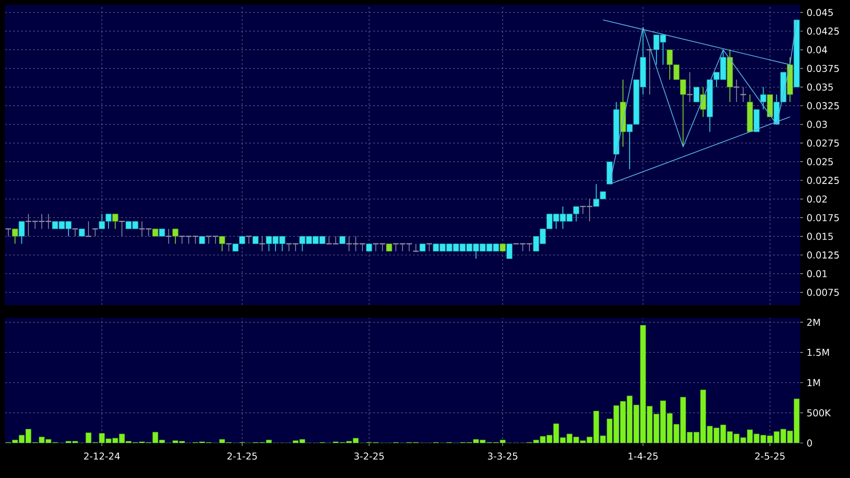 This screenshot has height=478, width=850. Describe the element at coordinates (817, 274) in the screenshot. I see `y-tick-label: 0.01` at that location.